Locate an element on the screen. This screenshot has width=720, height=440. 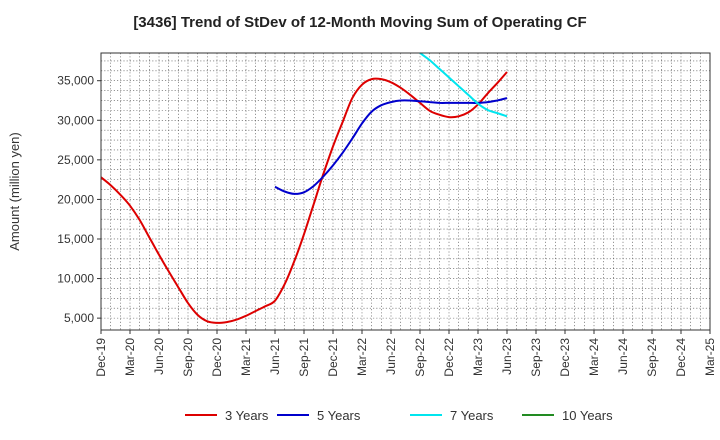
x-tick-label: Sep-22 is located at coordinates (420, 357).